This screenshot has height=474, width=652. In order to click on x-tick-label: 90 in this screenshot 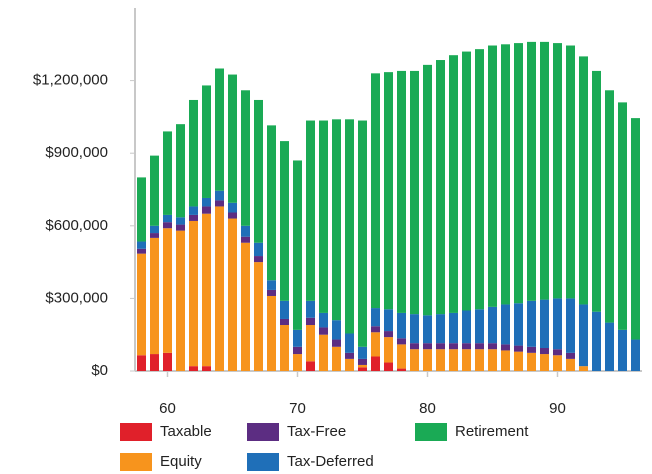, I will do `click(557, 408)`.